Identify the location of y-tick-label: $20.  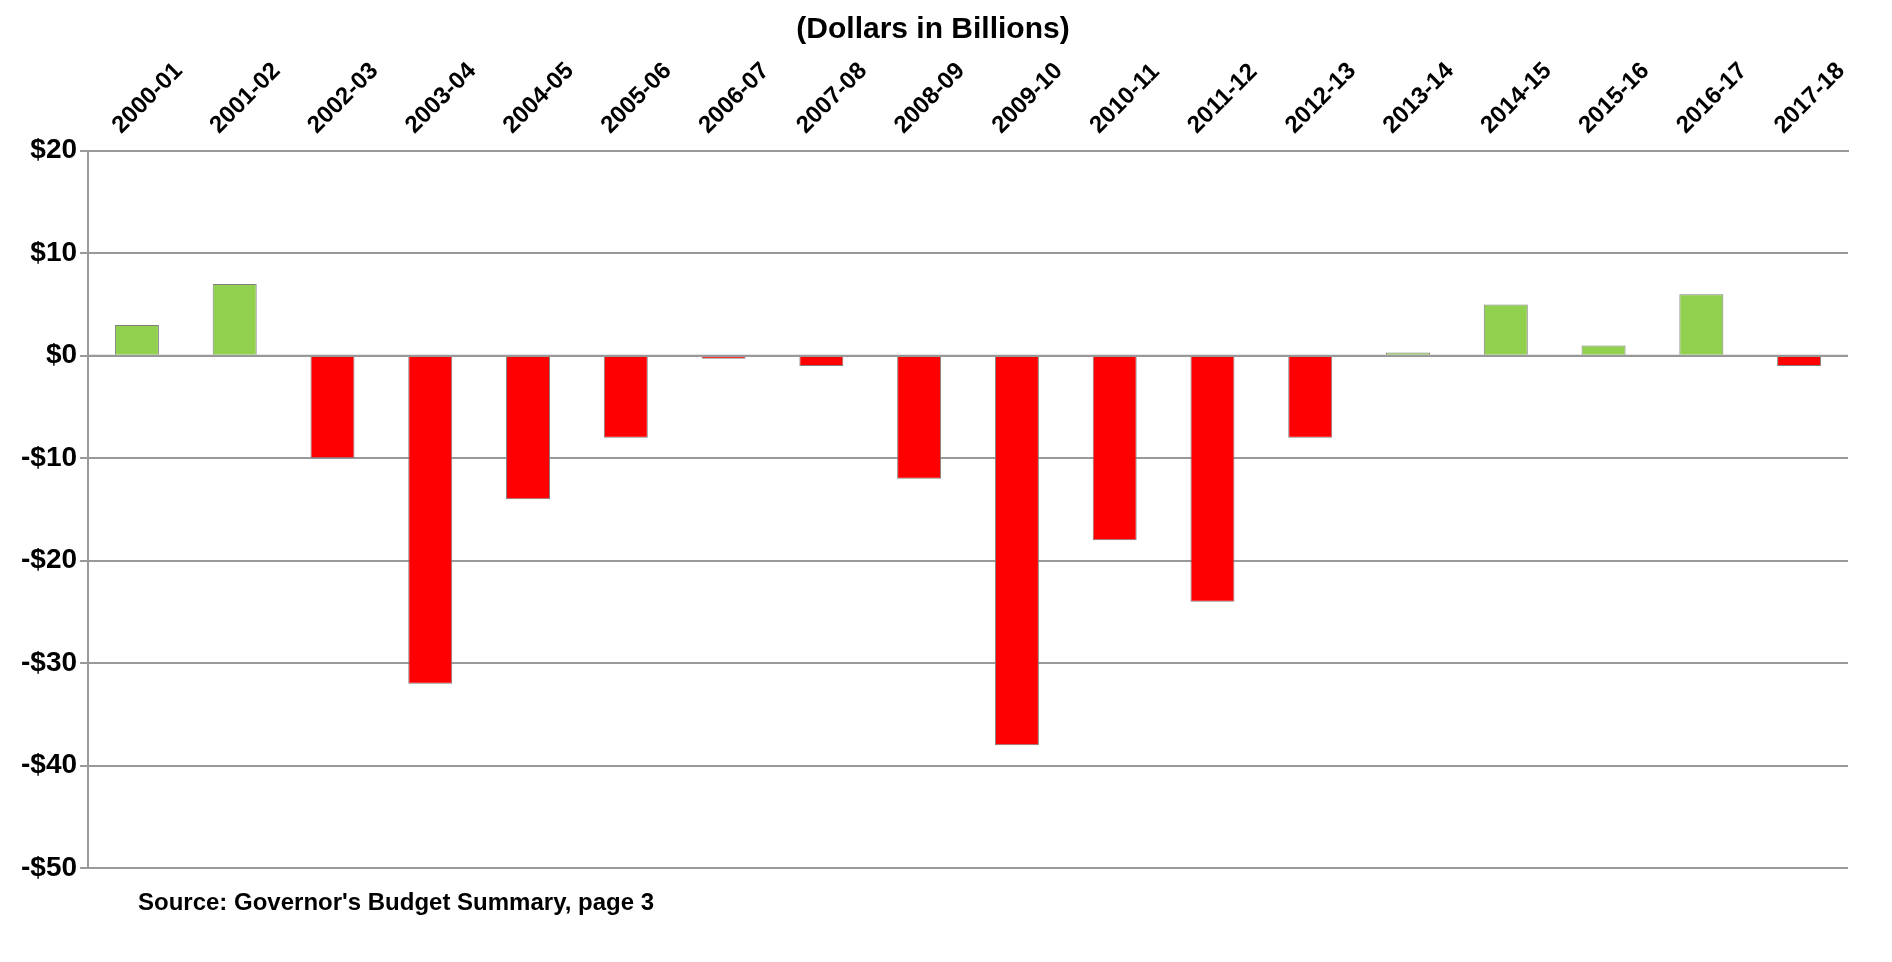
(54, 149).